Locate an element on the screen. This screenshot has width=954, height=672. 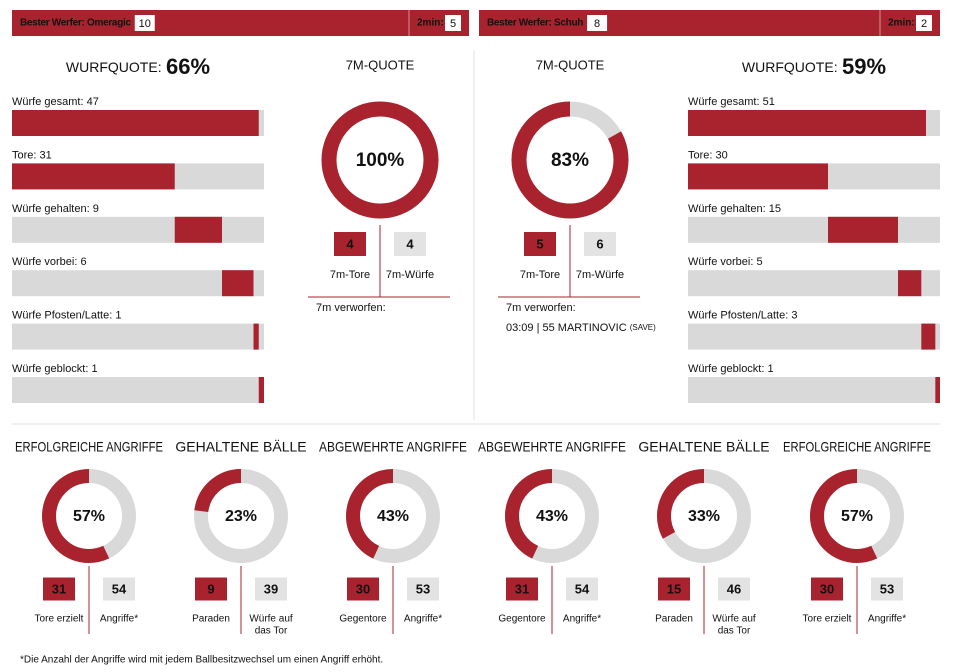
missed-note: (SAVE) is located at coordinates (643, 327).